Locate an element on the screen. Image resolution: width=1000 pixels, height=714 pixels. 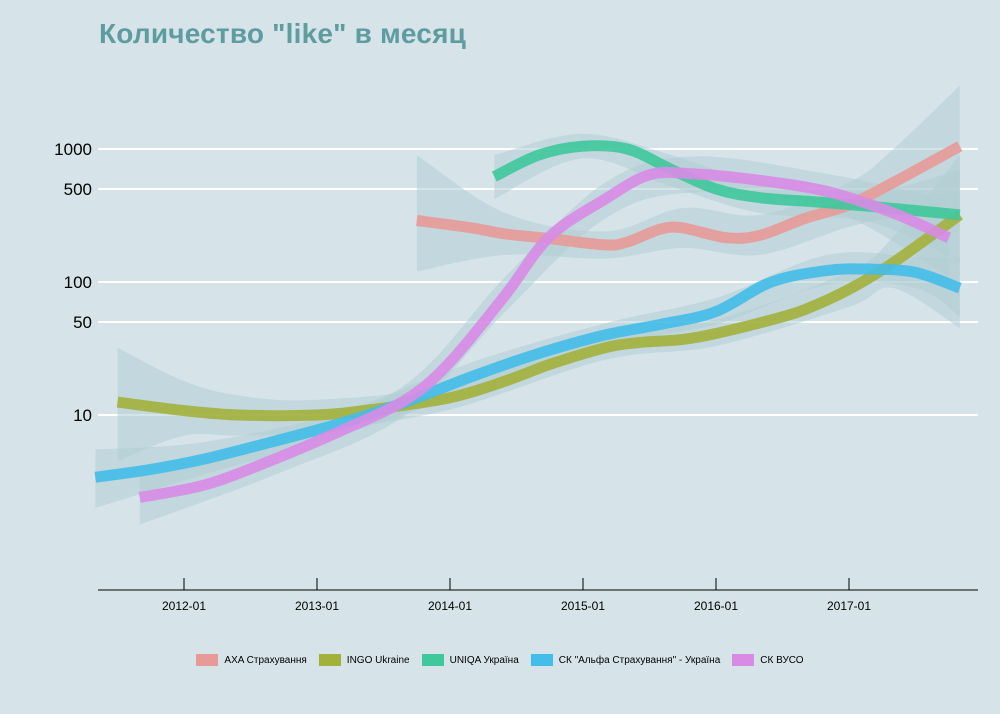
legend-item: INGO Ukraine is located at coordinates (364, 660).